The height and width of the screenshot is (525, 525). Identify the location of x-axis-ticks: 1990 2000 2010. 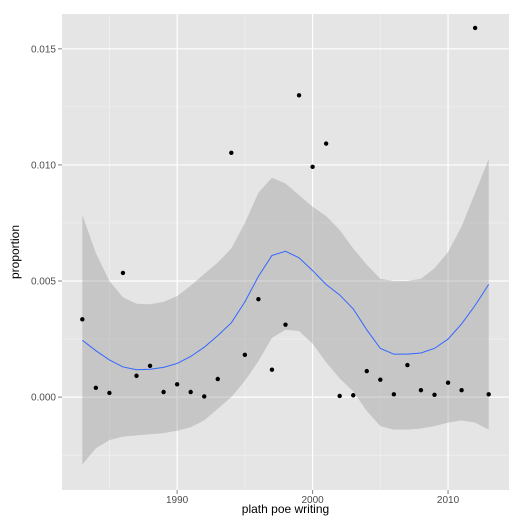
(313, 498).